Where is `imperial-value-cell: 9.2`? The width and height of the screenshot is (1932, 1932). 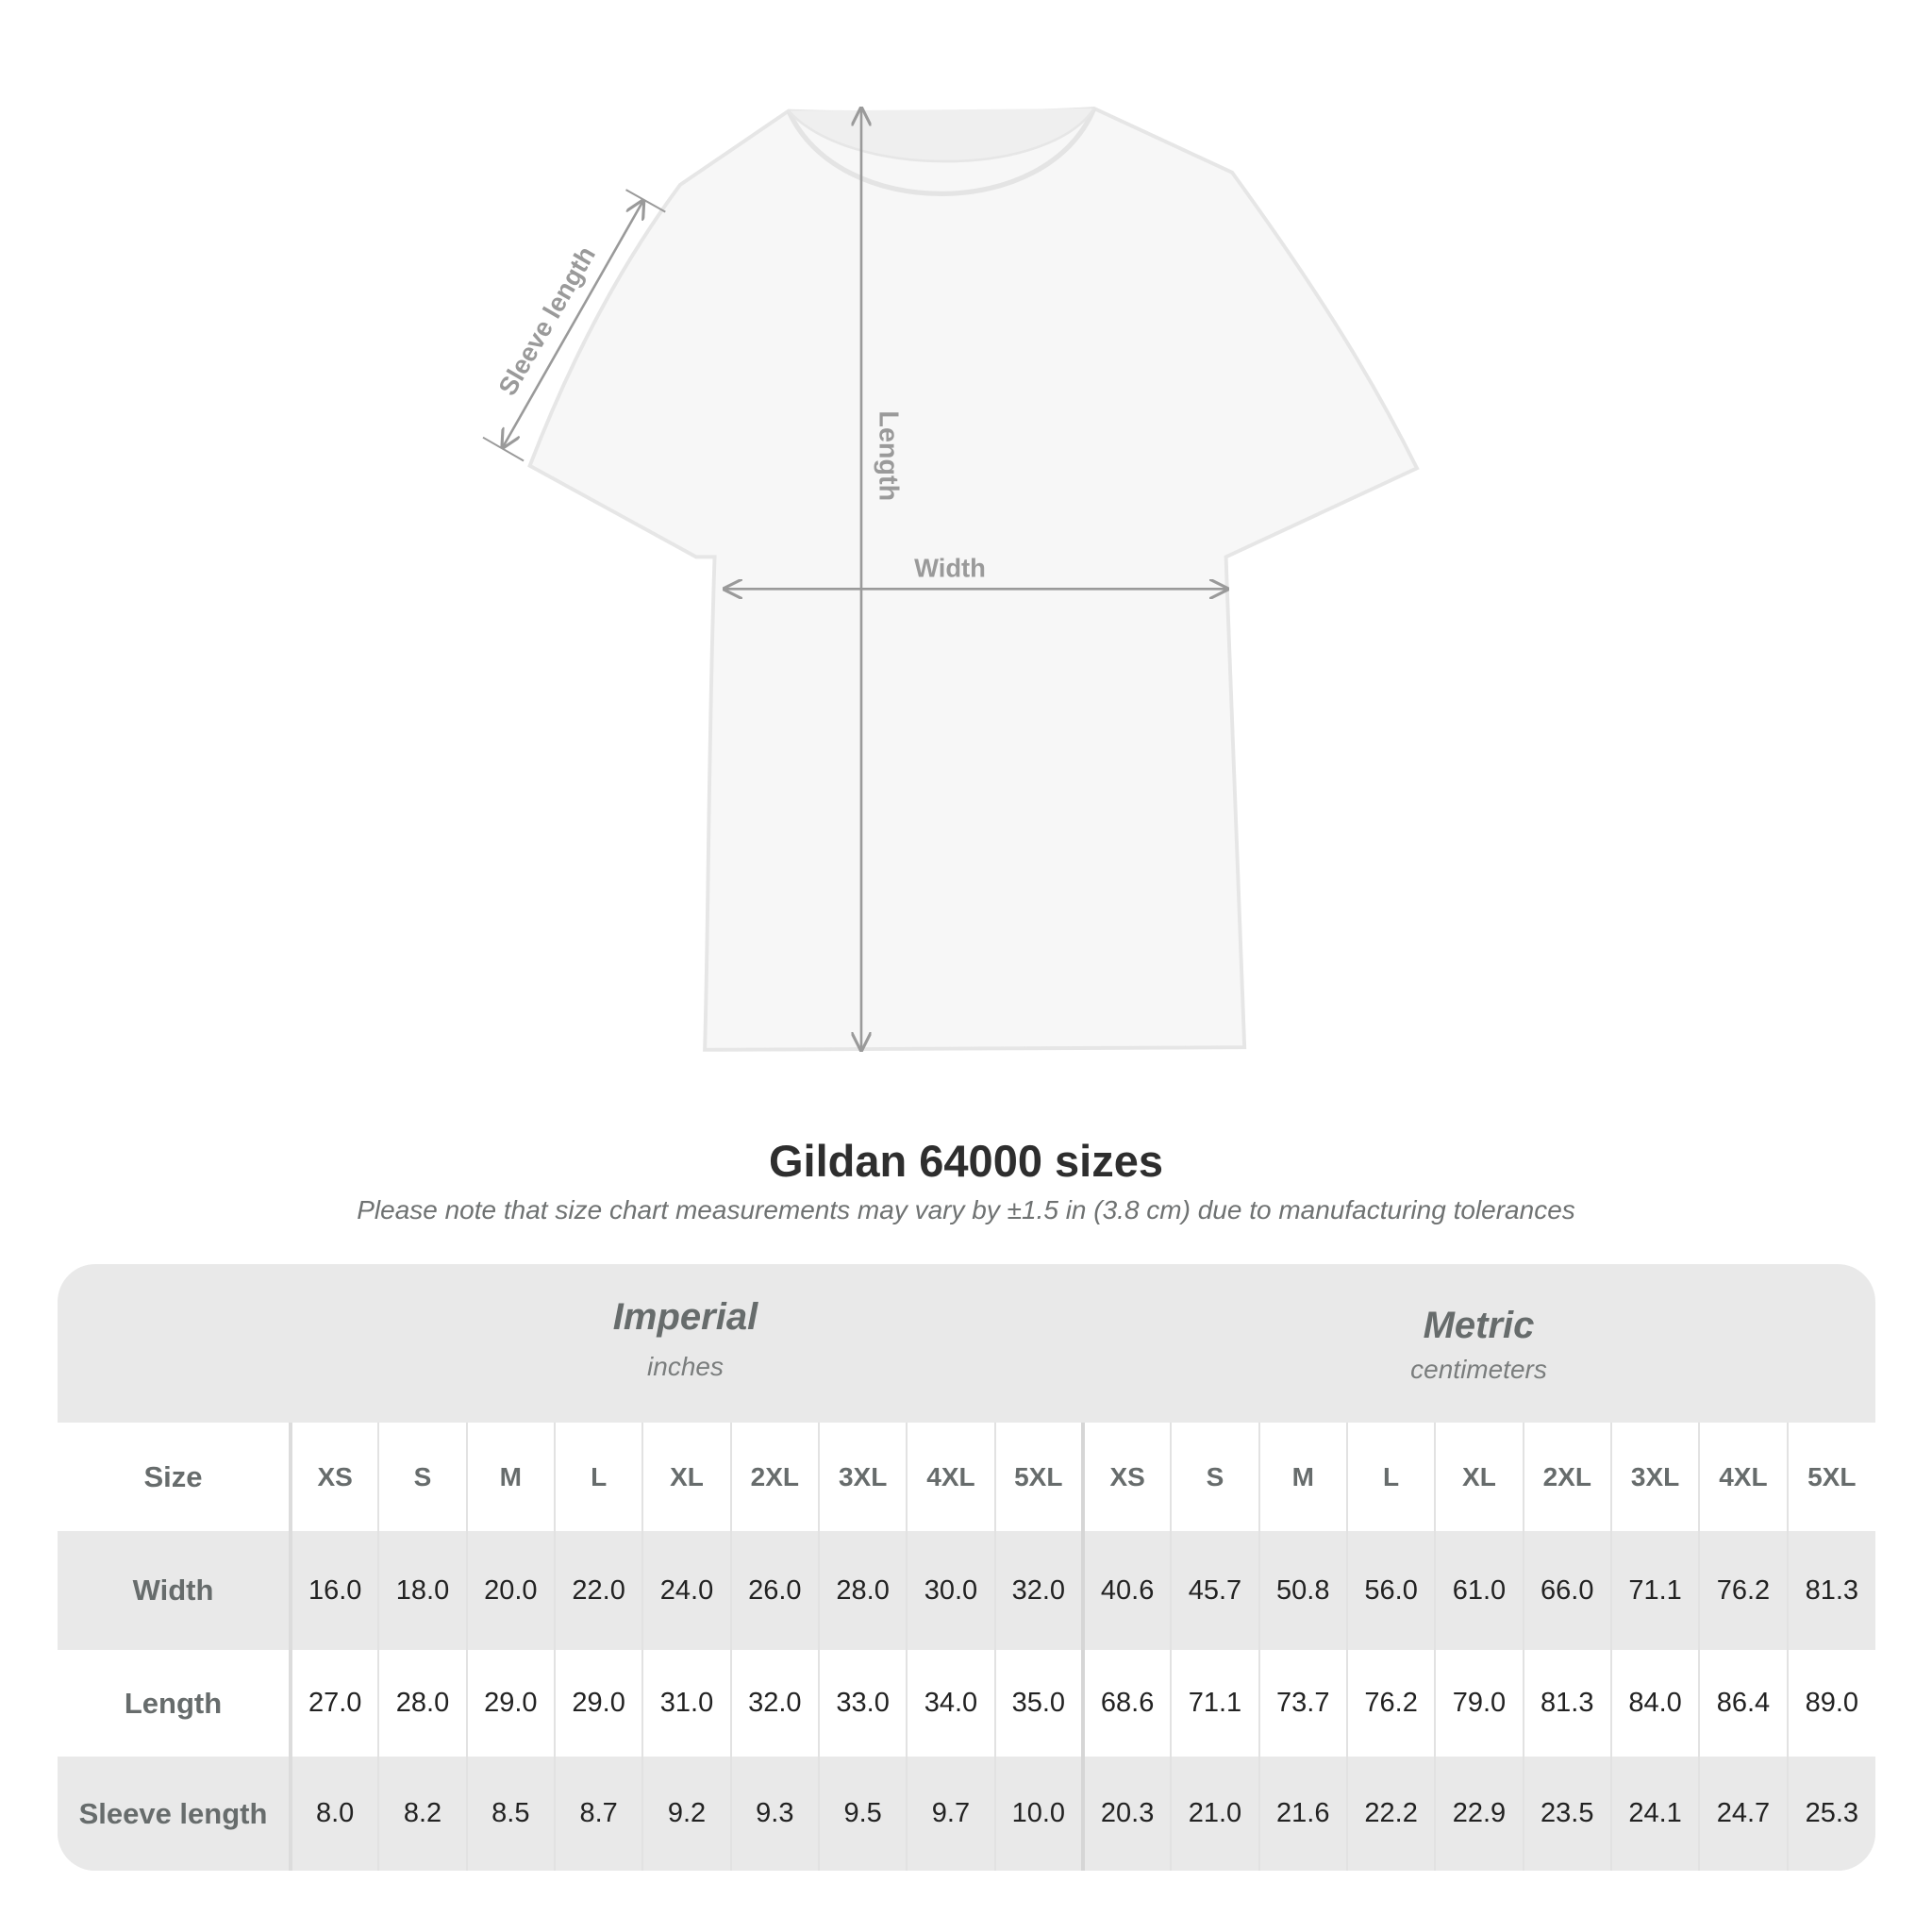 imperial-value-cell: 9.2 is located at coordinates (686, 1814).